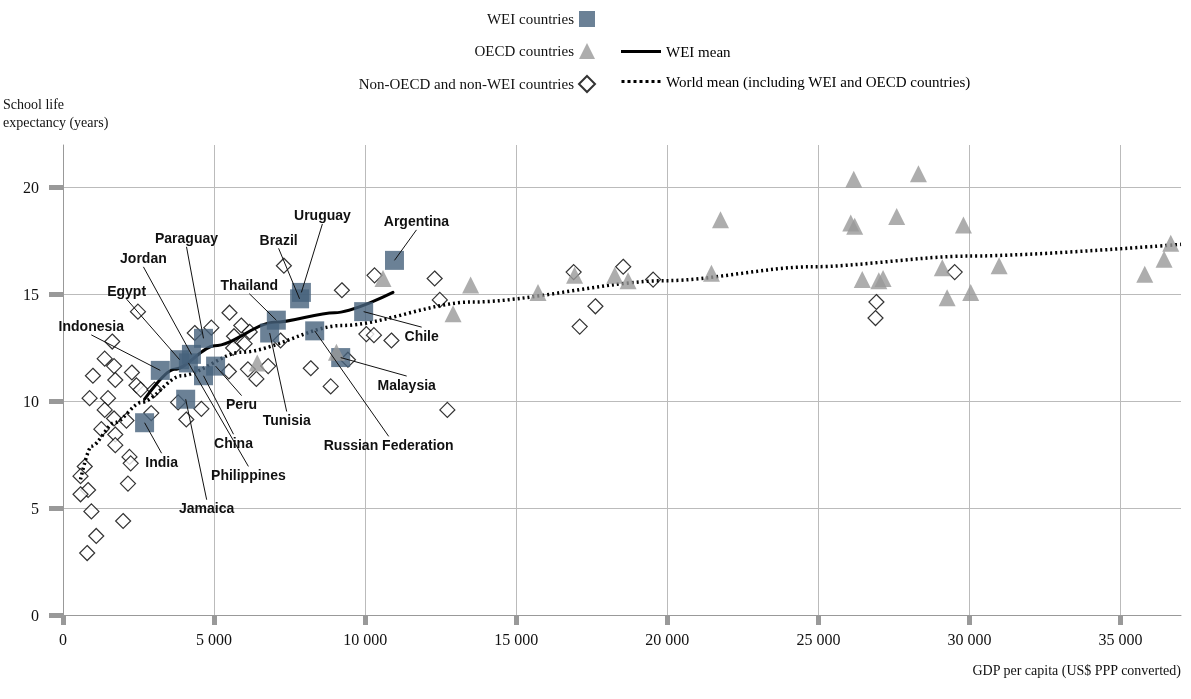 The width and height of the screenshot is (1191, 699). What do you see at coordinates (278, 239) in the screenshot?
I see `annotation: Brazil` at bounding box center [278, 239].